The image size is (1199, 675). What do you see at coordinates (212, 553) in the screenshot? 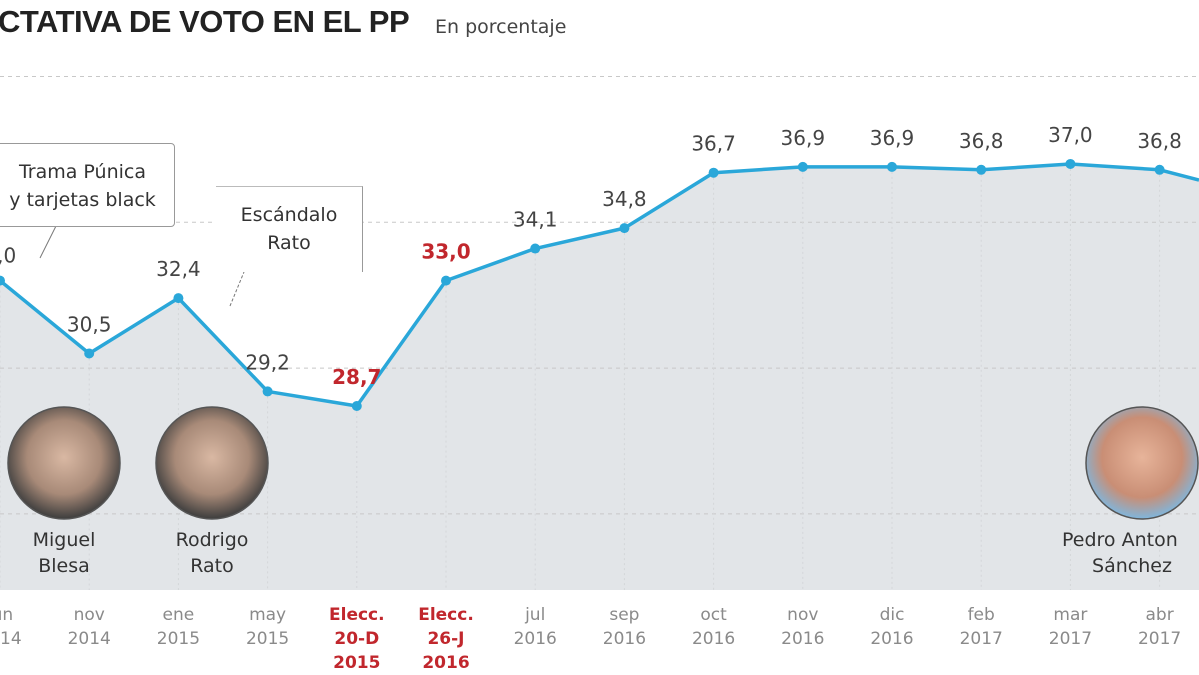
I see `person-label-rodrigo-rato: Rodrigo Rato` at bounding box center [212, 553].